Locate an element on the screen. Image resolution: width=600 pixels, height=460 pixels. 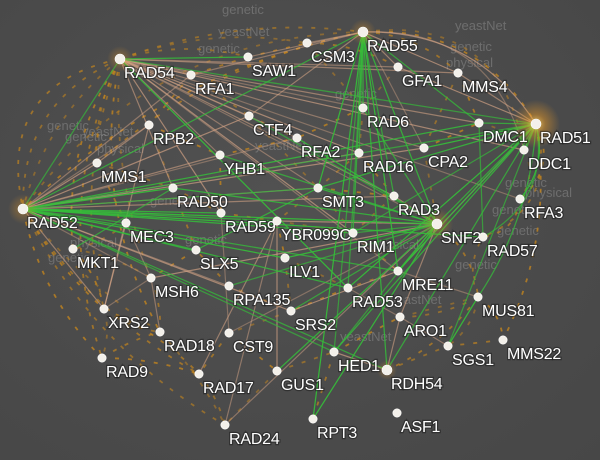
node-label-rfa3: RFA3 is located at coordinates (544, 214).